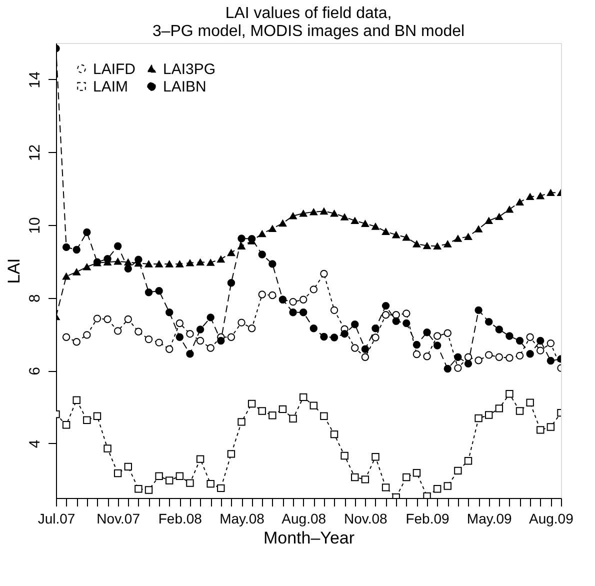  What do you see at coordinates (551, 518) in the screenshot?
I see `x-tick-label: Aug.09` at bounding box center [551, 518].